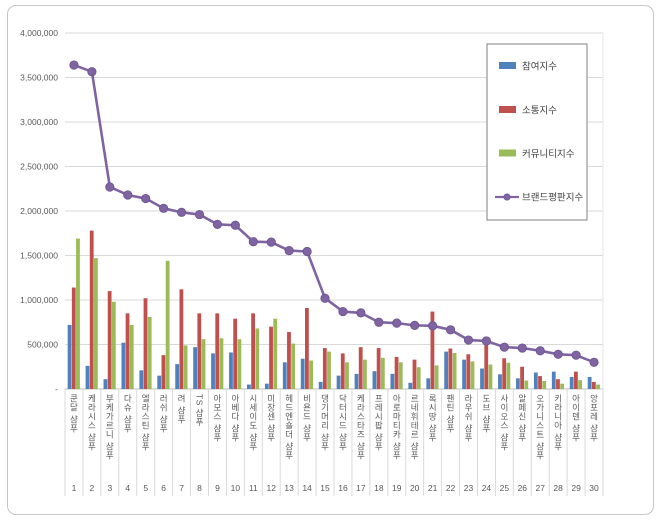 This screenshot has width=660, height=521. What do you see at coordinates (508, 375) in the screenshot?
I see `bar-커뮤니티지수-25` at bounding box center [508, 375].